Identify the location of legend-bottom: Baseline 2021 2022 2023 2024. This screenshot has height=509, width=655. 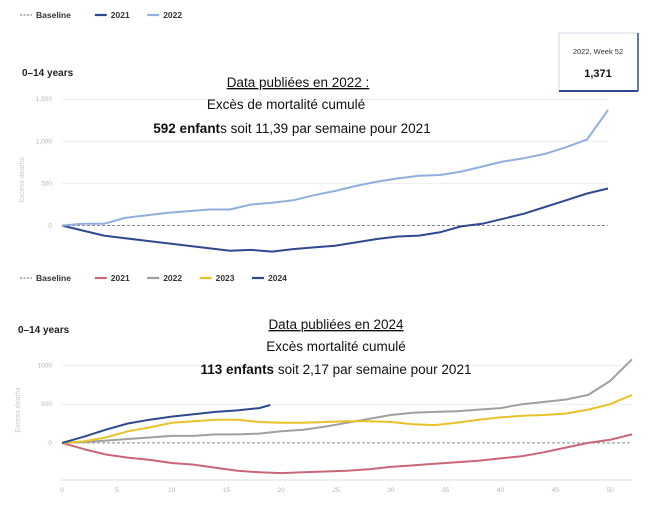
(153, 278).